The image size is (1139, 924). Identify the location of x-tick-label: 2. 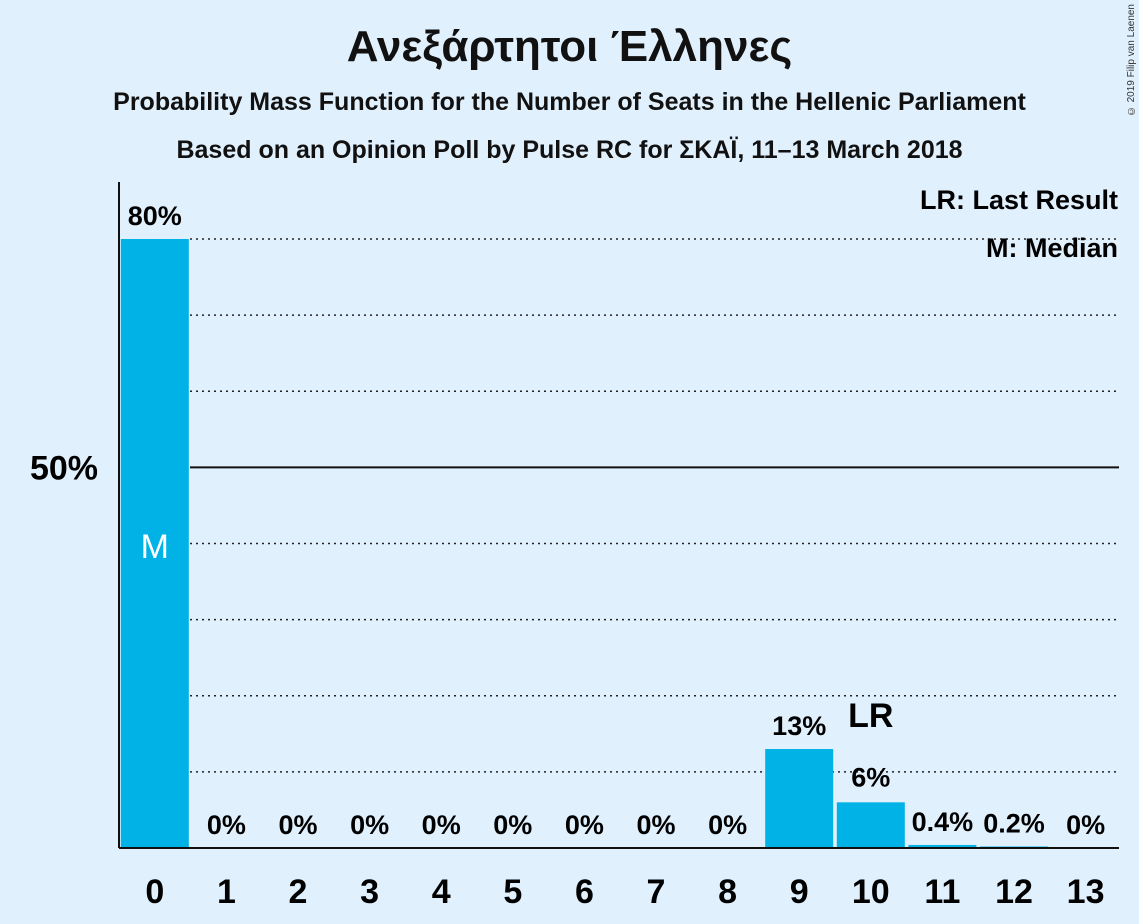
(298, 892).